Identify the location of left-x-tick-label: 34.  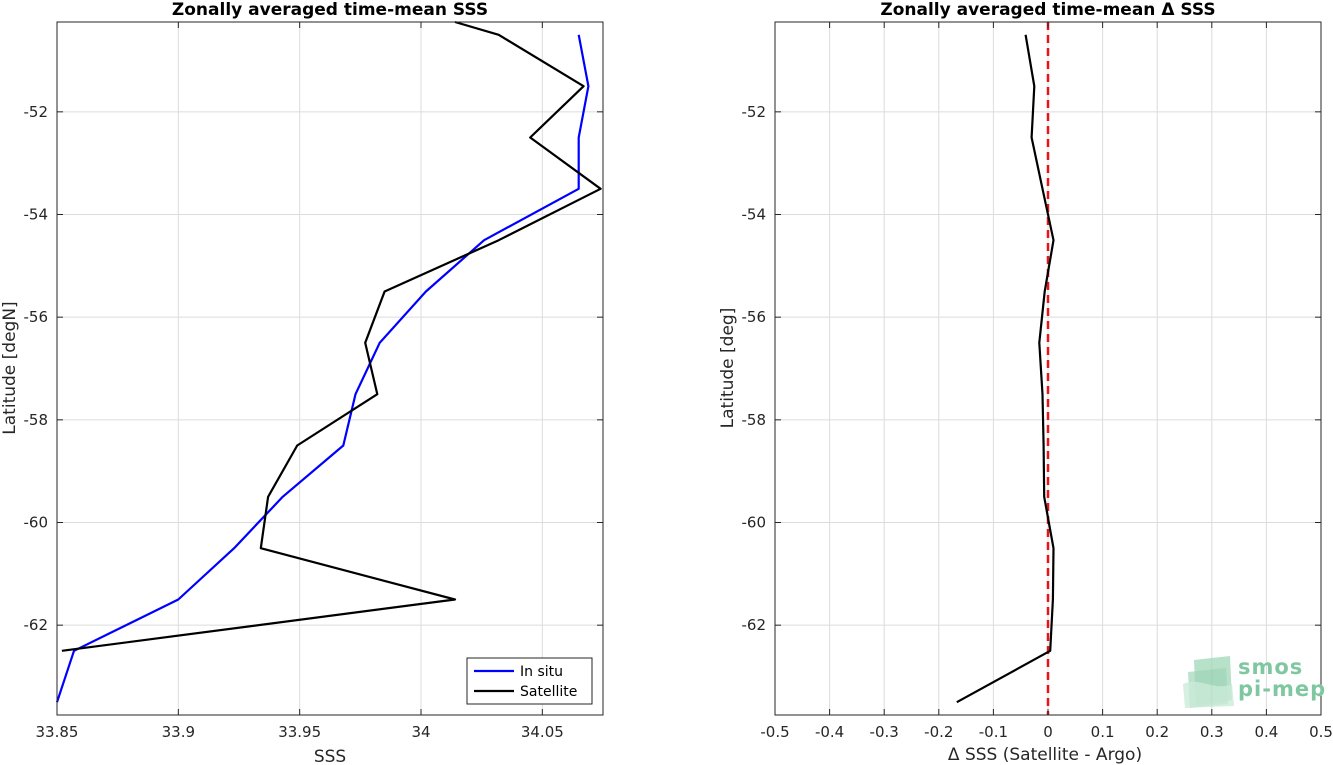
(420, 732).